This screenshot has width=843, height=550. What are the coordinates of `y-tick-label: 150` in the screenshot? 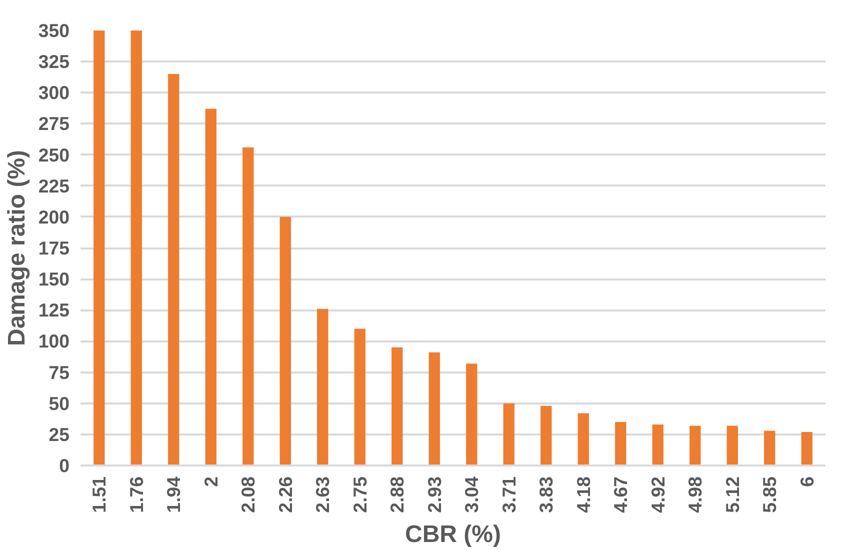 It's located at (54, 279).